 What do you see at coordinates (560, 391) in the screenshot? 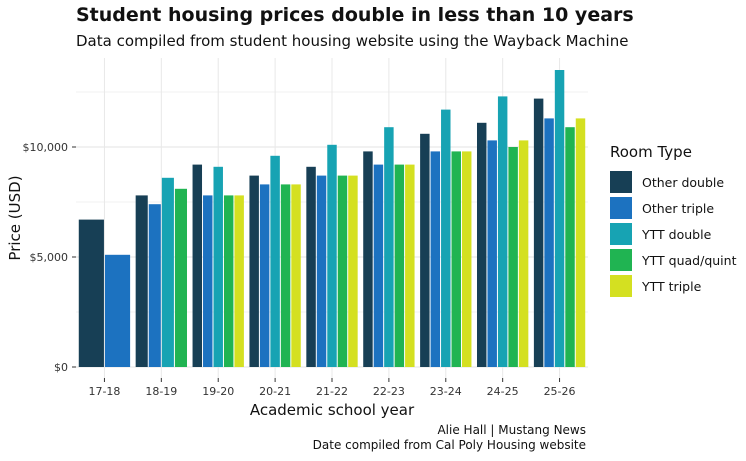
I see `x-tick-label: 25-26` at bounding box center [560, 391].